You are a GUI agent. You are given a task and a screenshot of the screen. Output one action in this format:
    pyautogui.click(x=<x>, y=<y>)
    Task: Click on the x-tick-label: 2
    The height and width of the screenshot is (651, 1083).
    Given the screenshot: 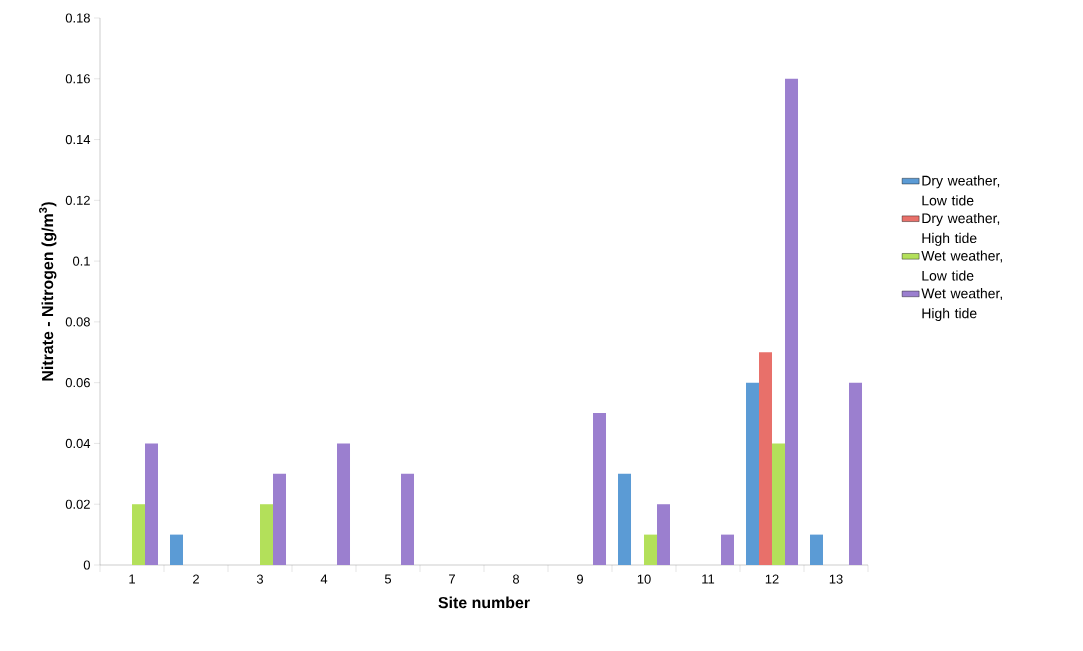 What is the action you would take?
    pyautogui.click(x=196, y=579)
    